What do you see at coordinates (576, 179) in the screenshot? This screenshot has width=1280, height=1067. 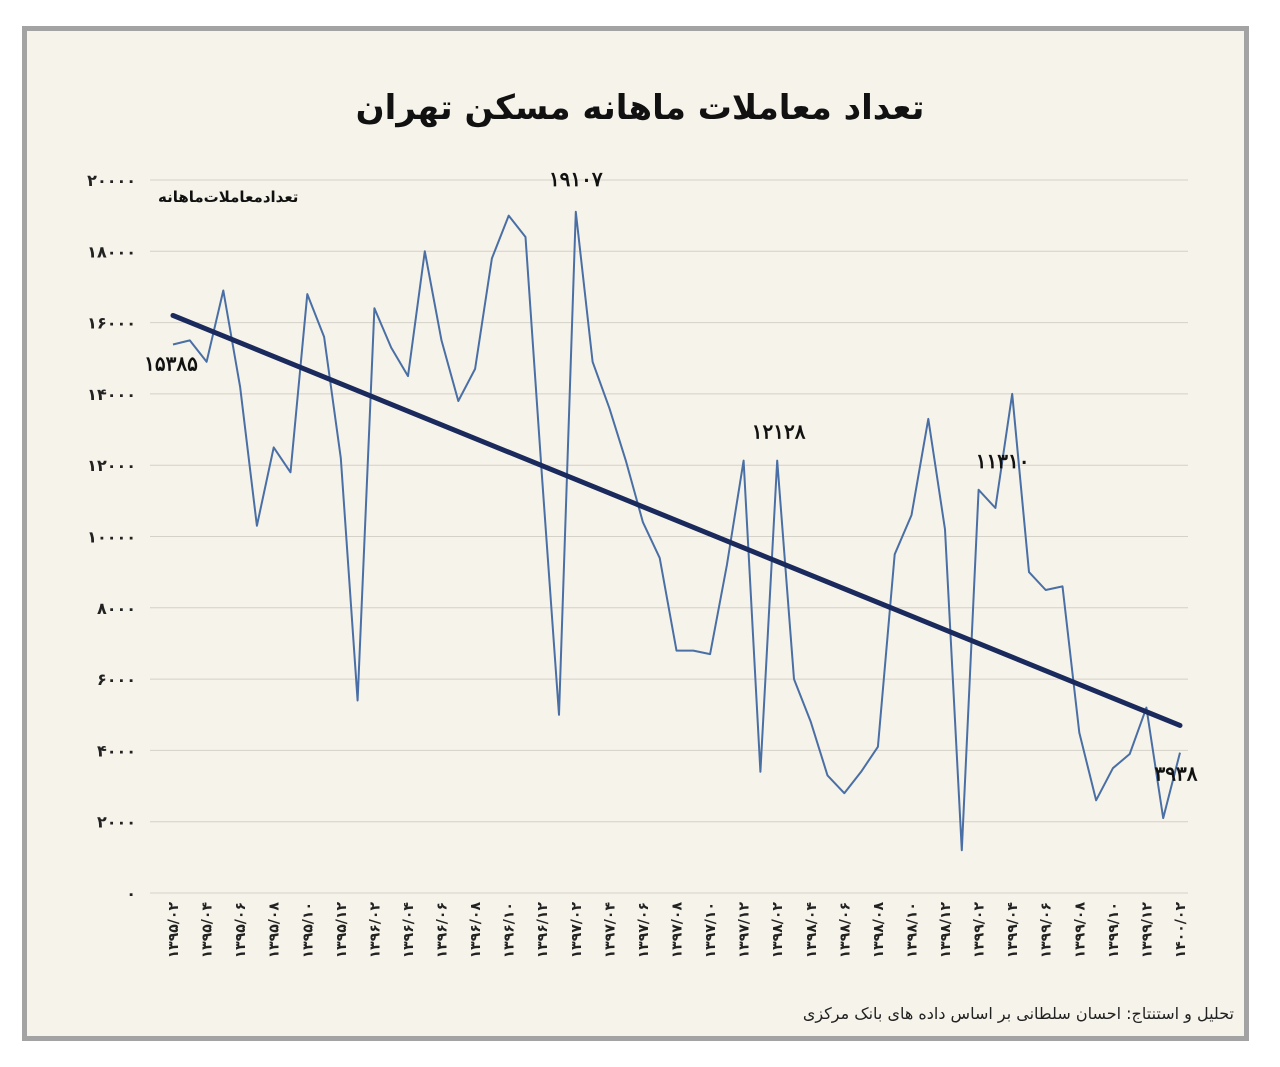 I see `data-annotation: ۱۹۱۰۷` at bounding box center [576, 179].